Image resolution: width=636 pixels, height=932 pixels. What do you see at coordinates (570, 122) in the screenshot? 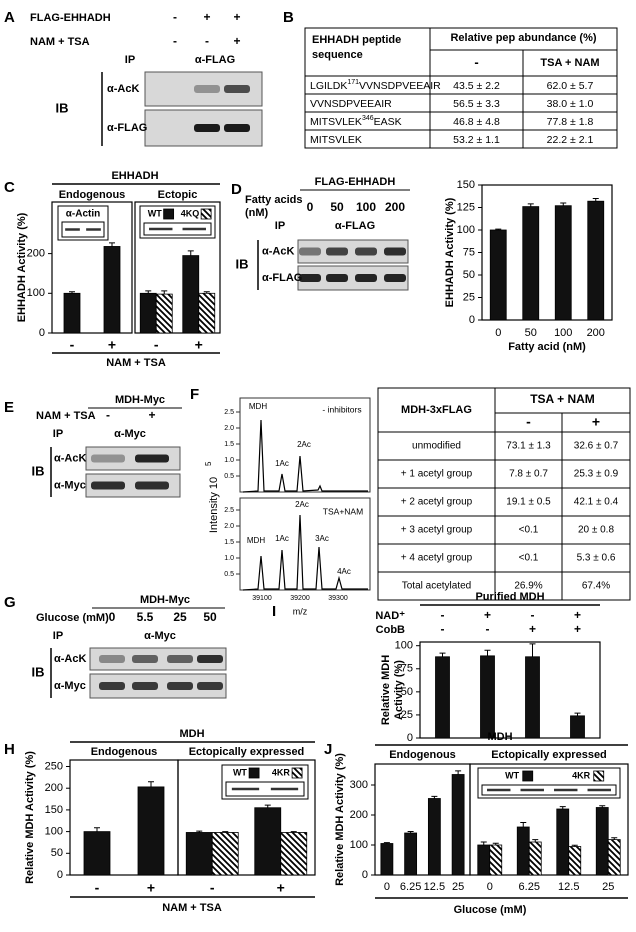
I see `table-cell: 77.8 ± 1.8` at bounding box center [570, 122].